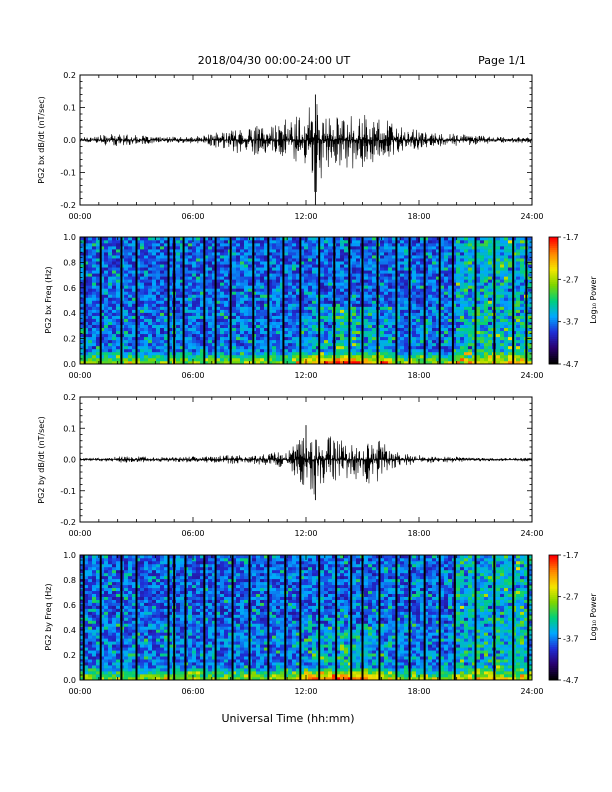 The image size is (612, 792). I want to click on bx-dbdt-xtick-label: 18:00, so click(418, 216).